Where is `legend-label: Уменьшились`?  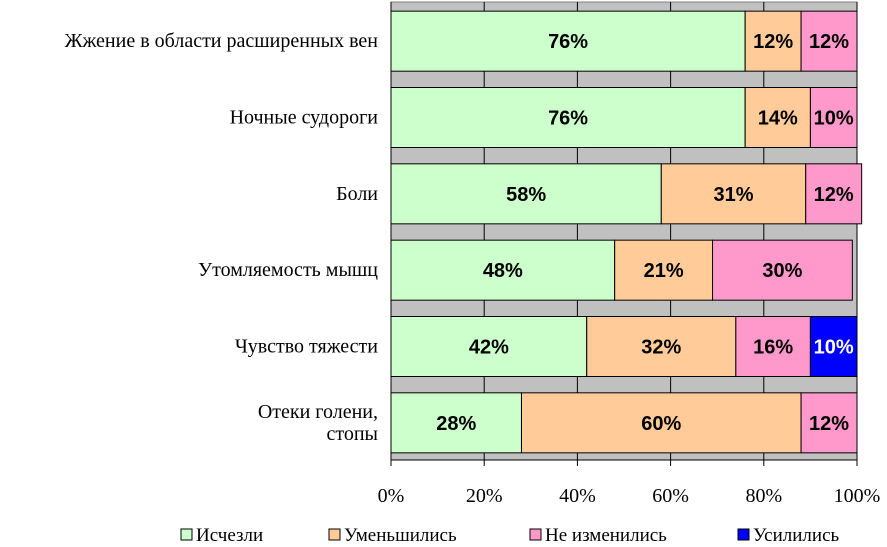 legend-label: Уменьшились is located at coordinates (400, 535).